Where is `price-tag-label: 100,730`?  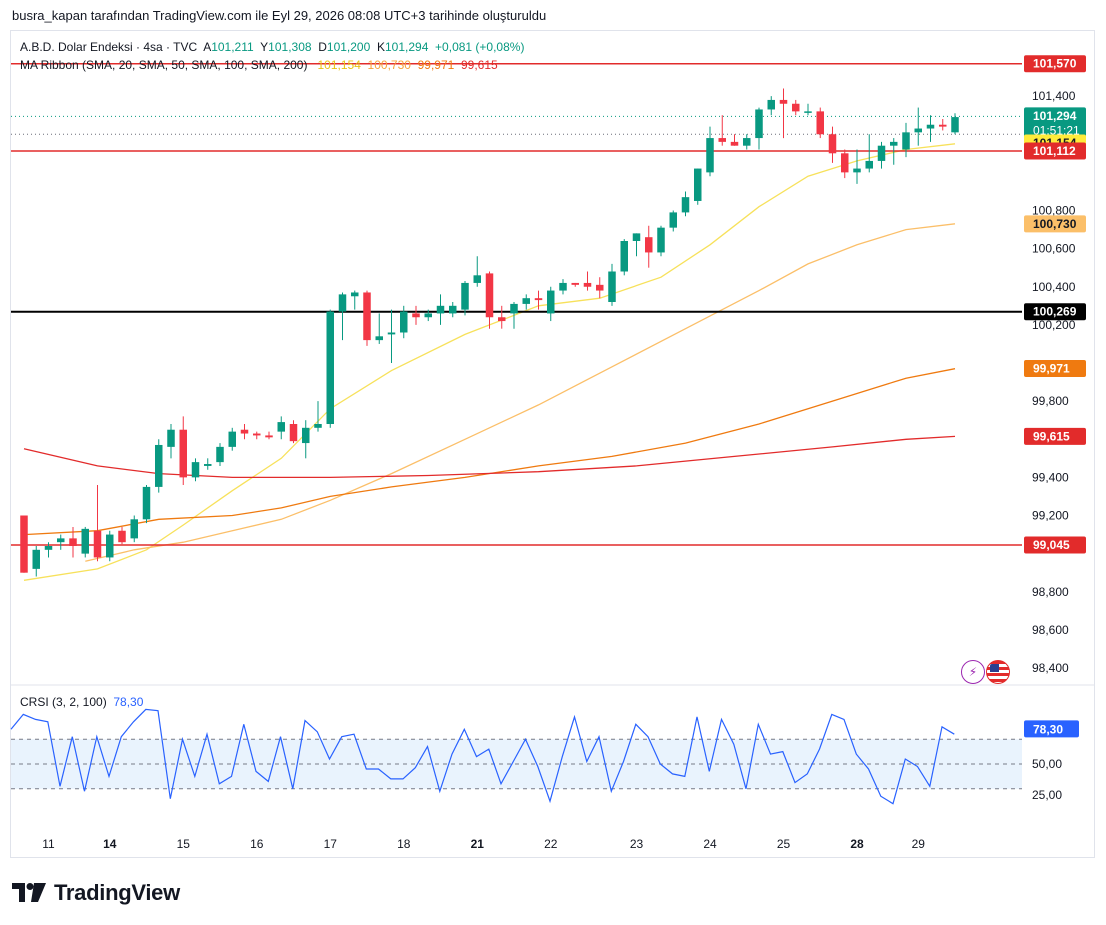 price-tag-label: 100,730 is located at coordinates (1055, 224).